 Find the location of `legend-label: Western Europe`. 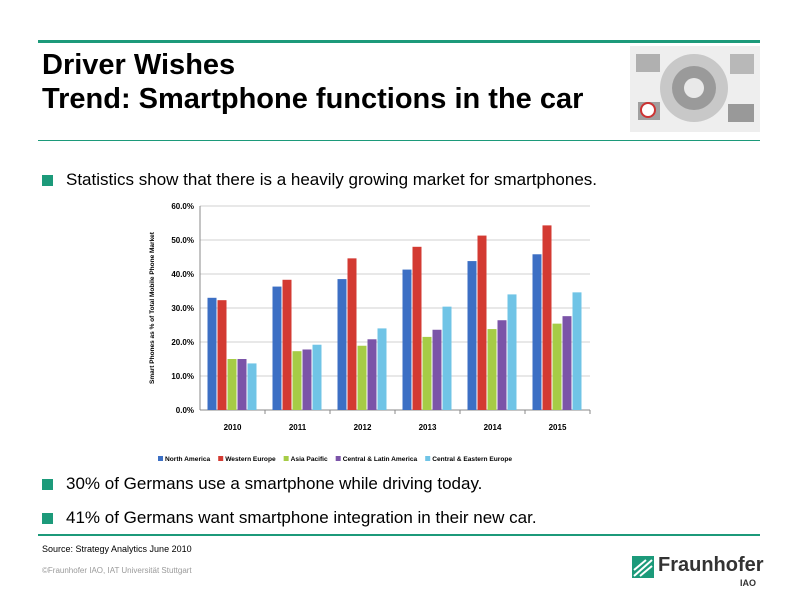

legend-label: Western Europe is located at coordinates (250, 459).